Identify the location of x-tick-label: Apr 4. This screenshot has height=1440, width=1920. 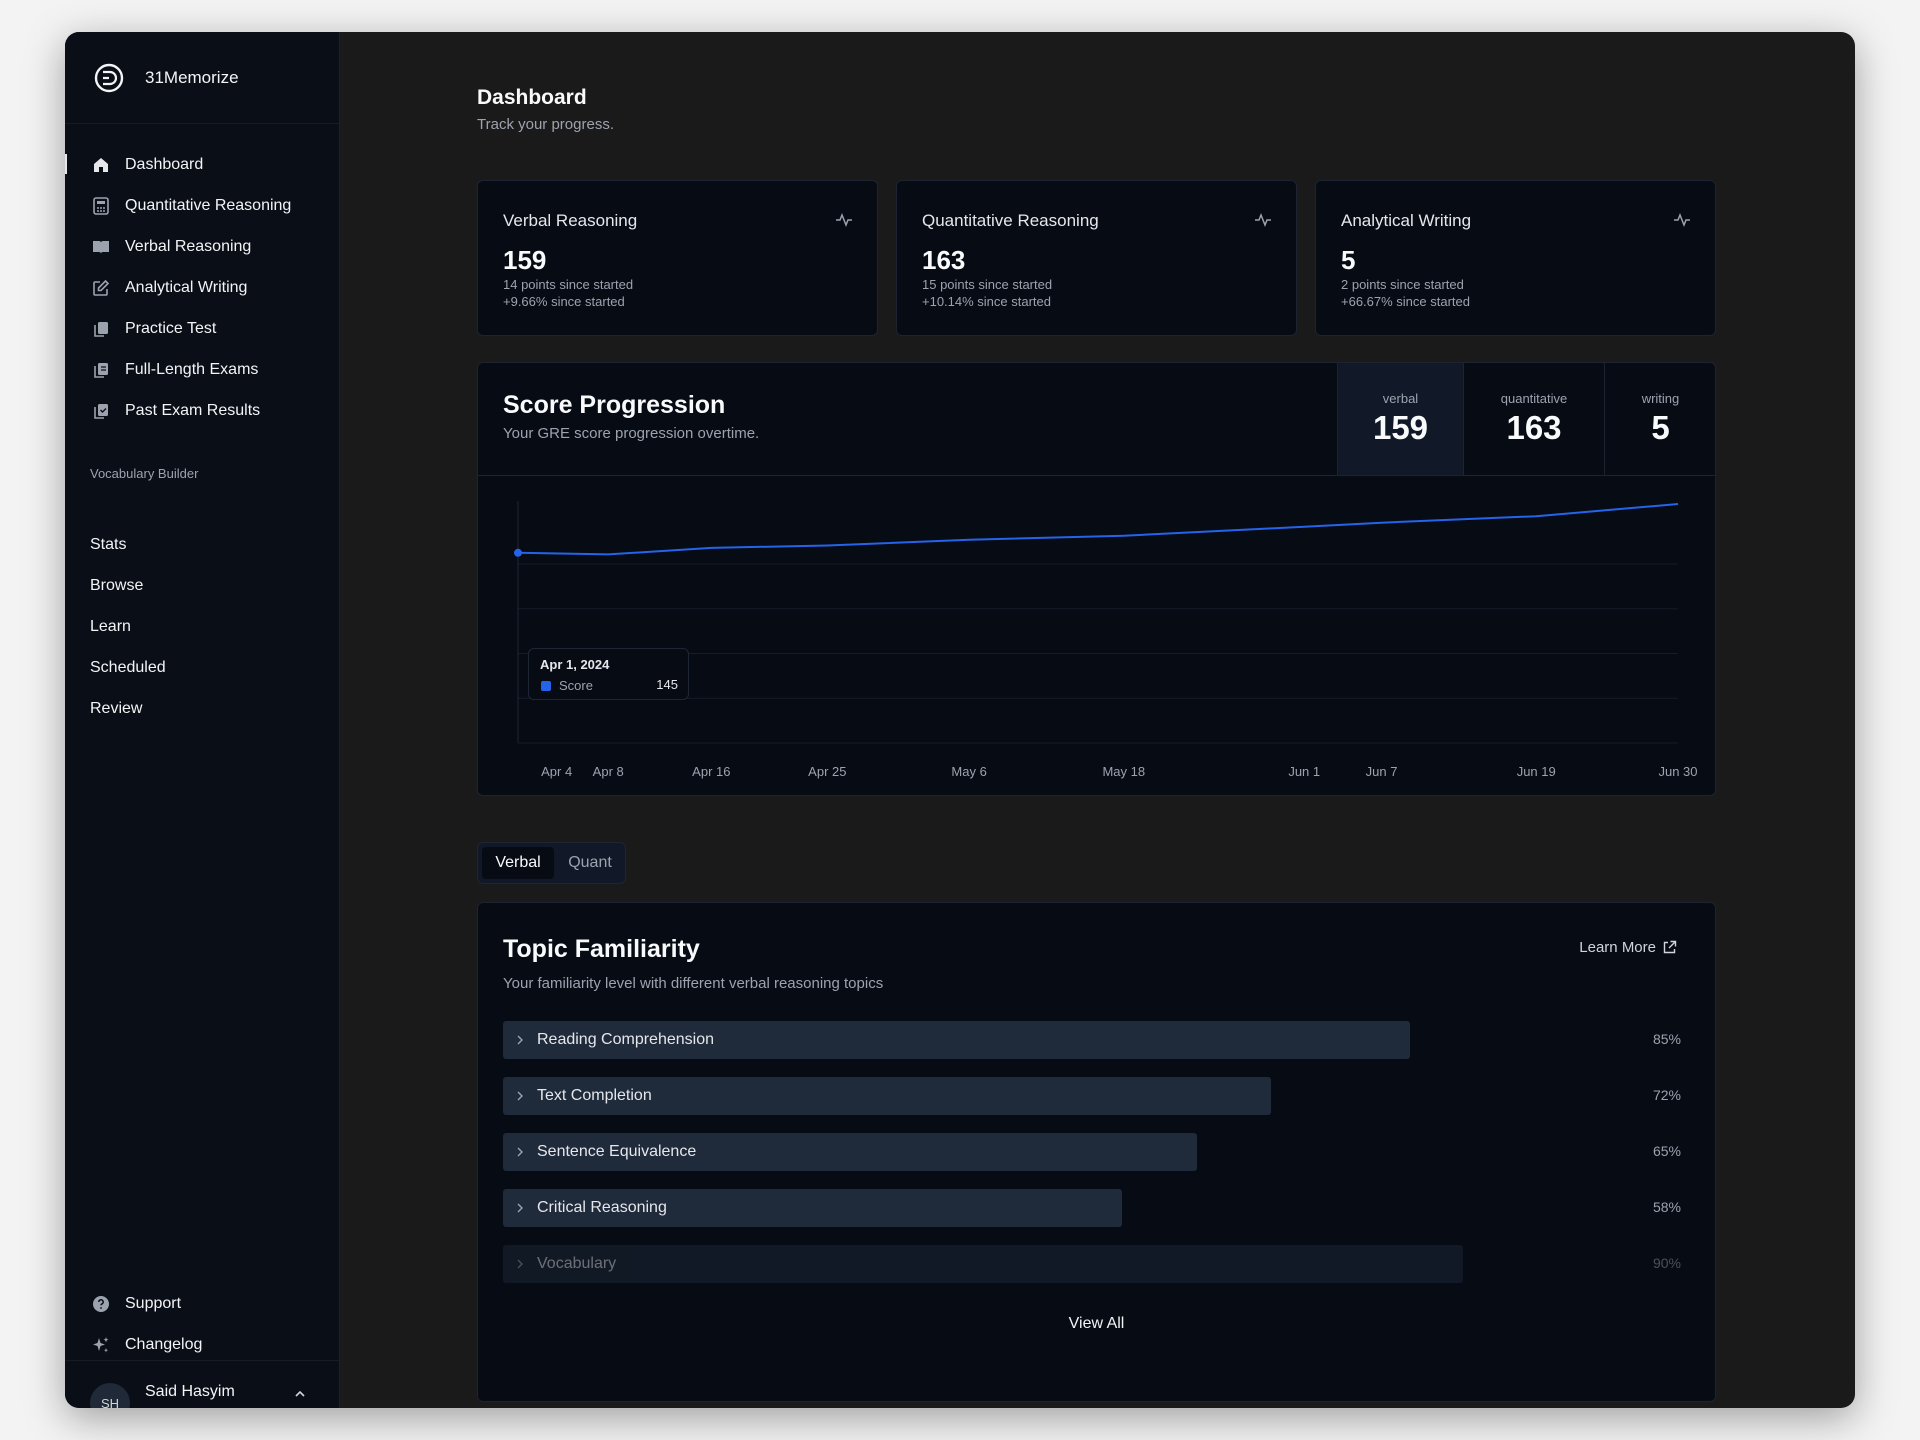
(556, 771).